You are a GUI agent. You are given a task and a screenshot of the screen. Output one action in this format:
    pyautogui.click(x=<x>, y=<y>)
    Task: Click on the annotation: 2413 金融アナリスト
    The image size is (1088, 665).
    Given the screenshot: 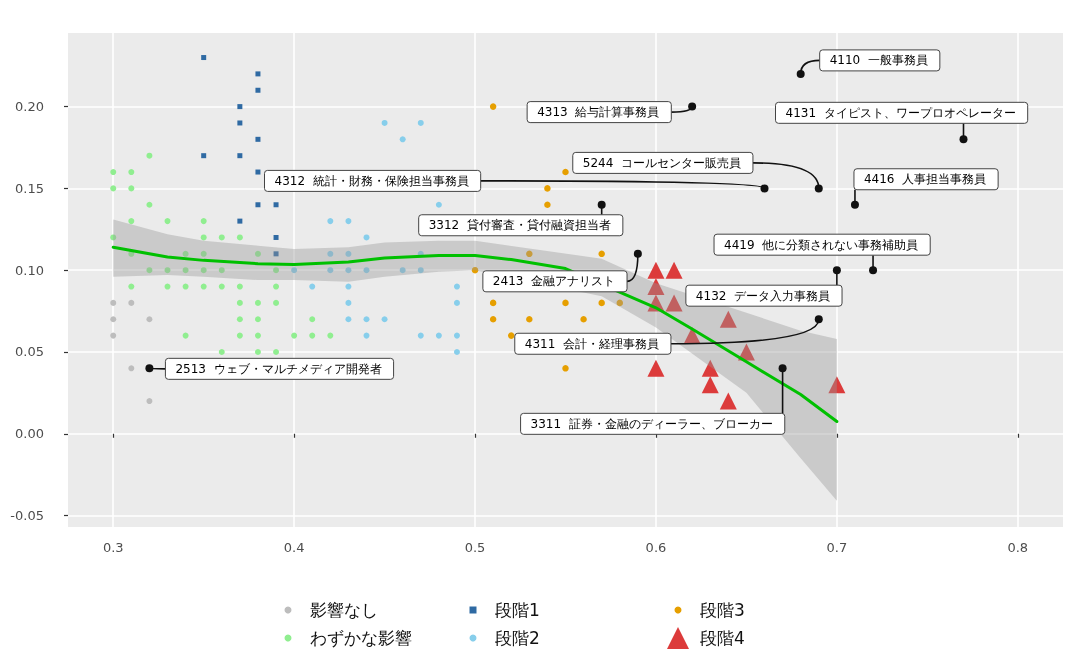 What is the action you would take?
    pyautogui.click(x=554, y=281)
    